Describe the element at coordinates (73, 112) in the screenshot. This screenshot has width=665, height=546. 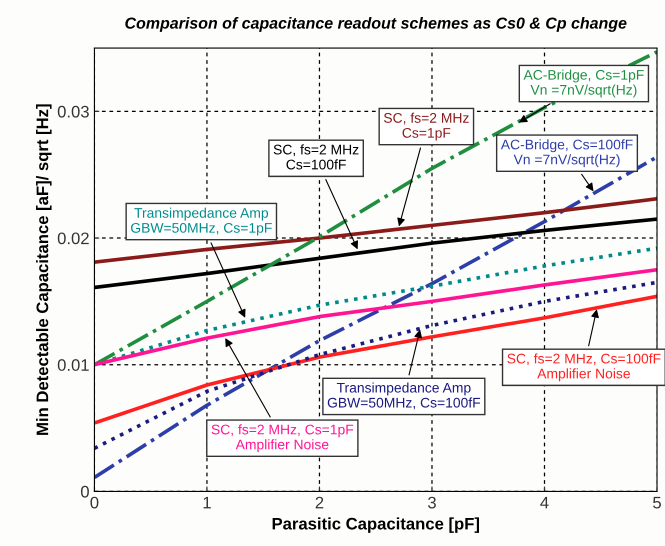
I see `y-tick-label: 0.03` at that location.